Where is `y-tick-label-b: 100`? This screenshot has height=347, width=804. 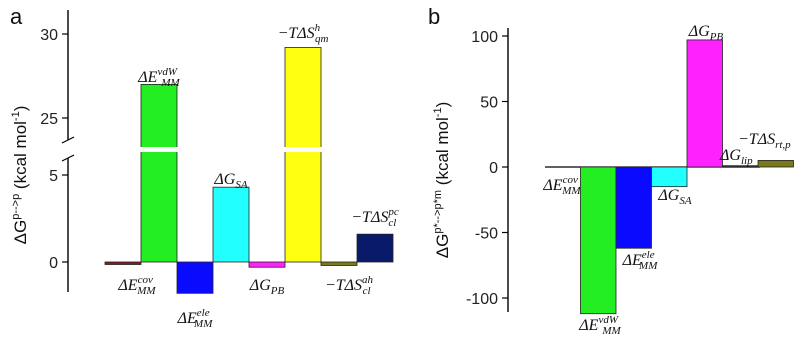 y-tick-label-b: 100 is located at coordinates (484, 37).